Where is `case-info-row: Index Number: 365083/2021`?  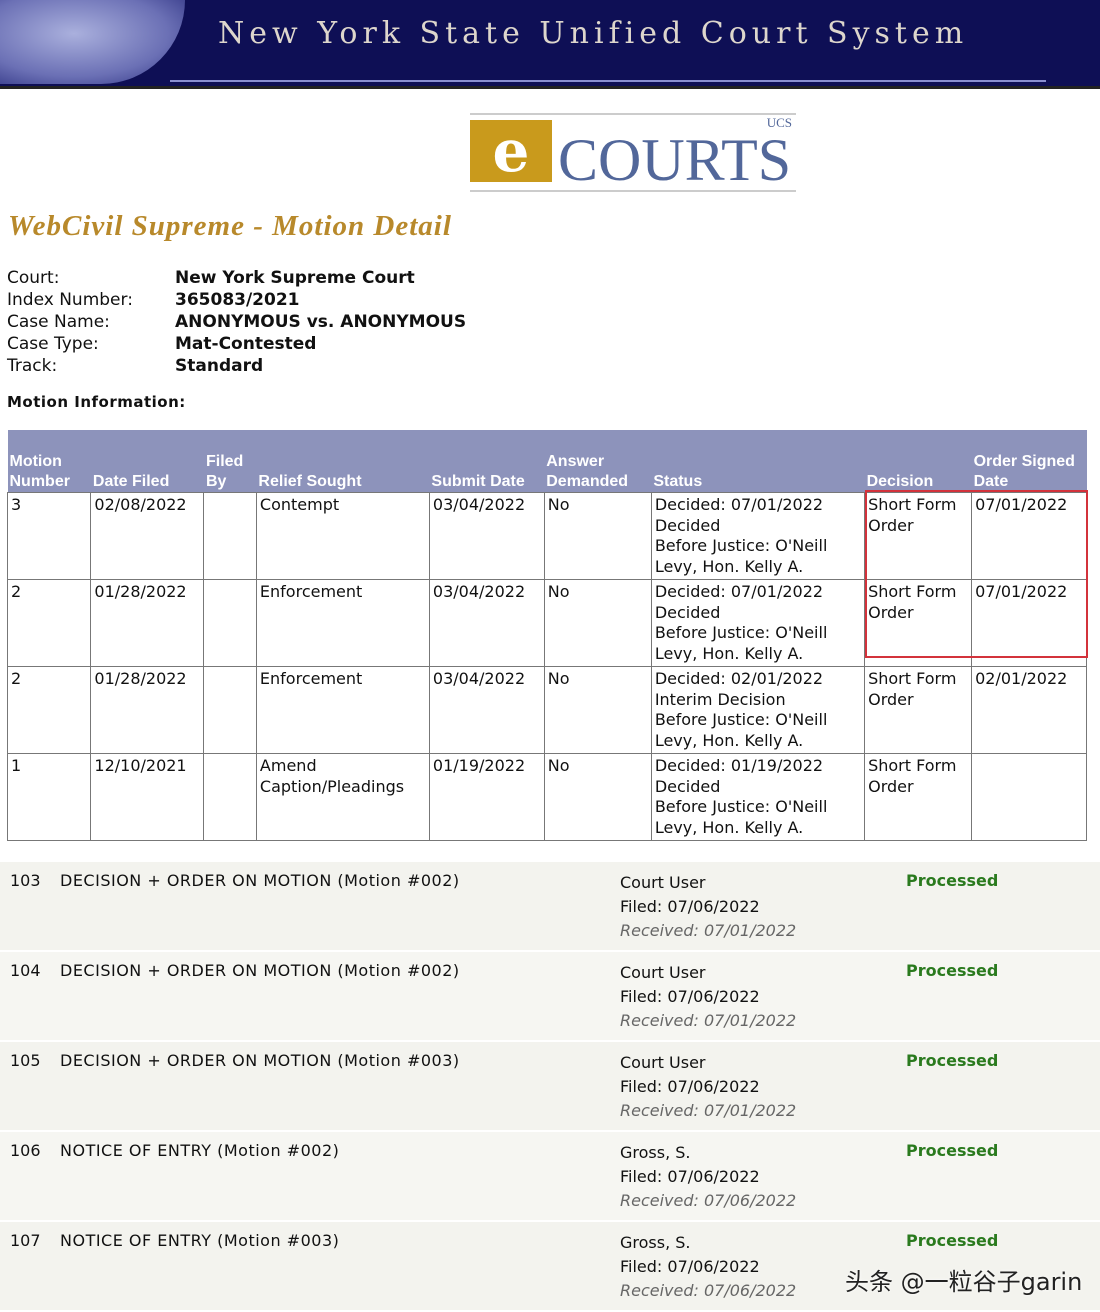 case-info-row: Index Number: 365083/2021 is located at coordinates (236, 300).